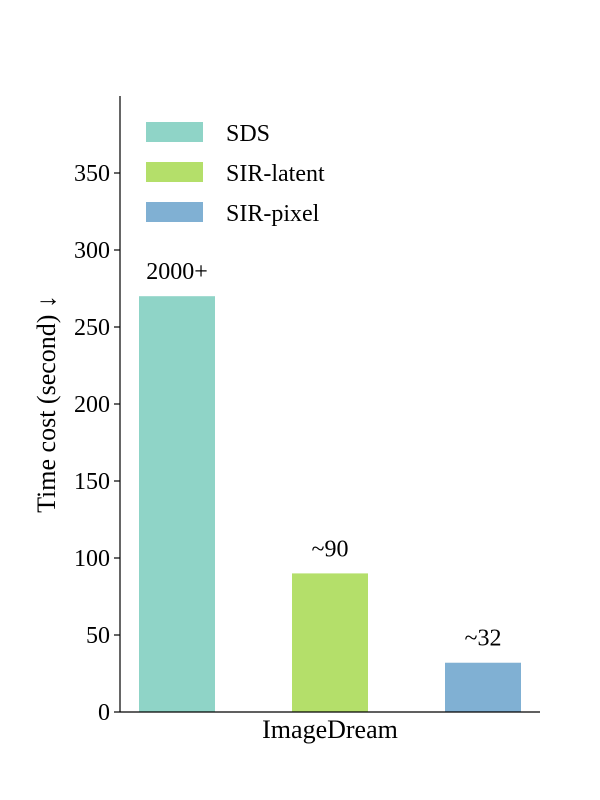 The width and height of the screenshot is (600, 800). What do you see at coordinates (483, 639) in the screenshot?
I see `bar-value-label: ~32` at bounding box center [483, 639].